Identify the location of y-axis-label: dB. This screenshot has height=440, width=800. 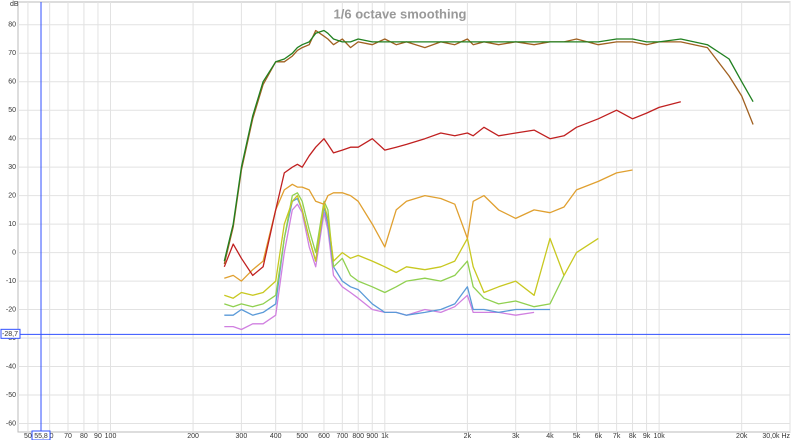
(14, 4).